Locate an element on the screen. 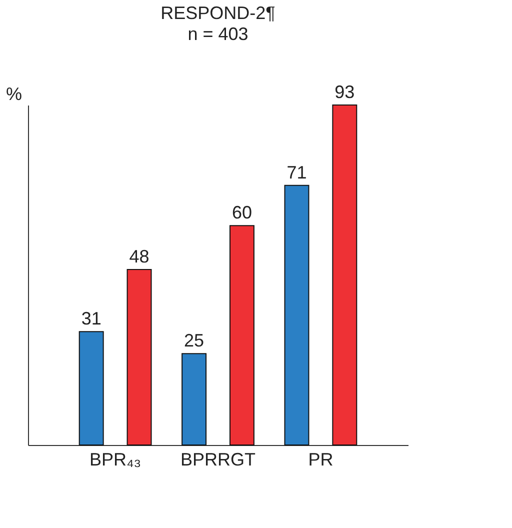 This screenshot has width=512, height=528. data-label: 71 is located at coordinates (296, 172).